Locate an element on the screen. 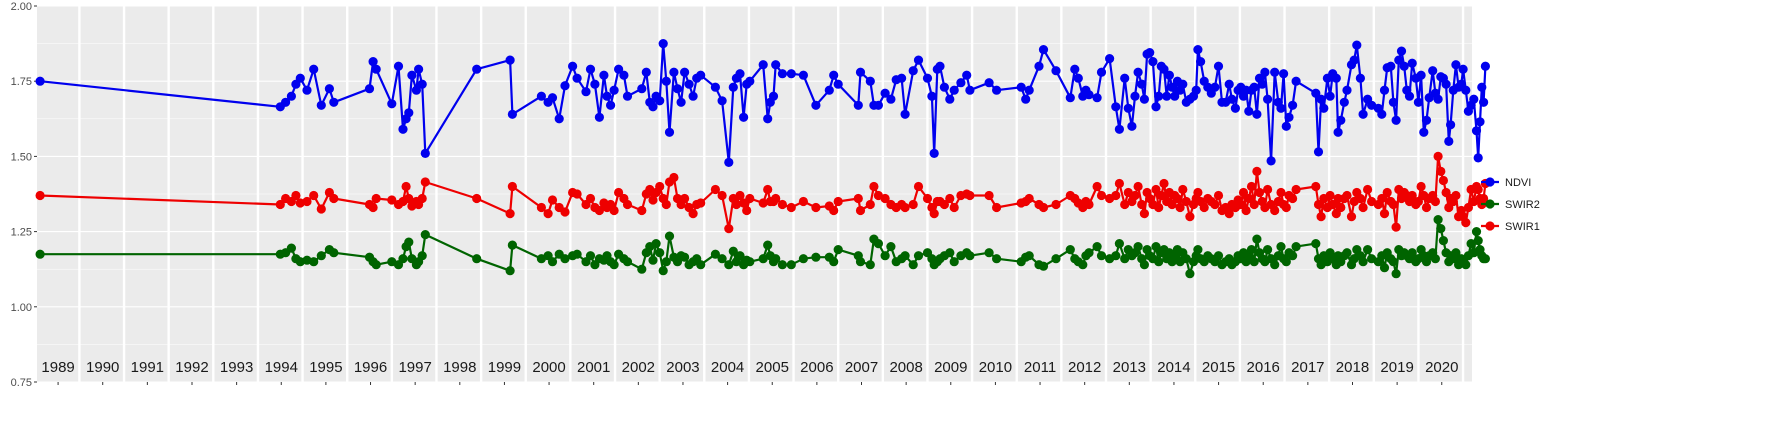  year-label: 2006 is located at coordinates (816, 367).